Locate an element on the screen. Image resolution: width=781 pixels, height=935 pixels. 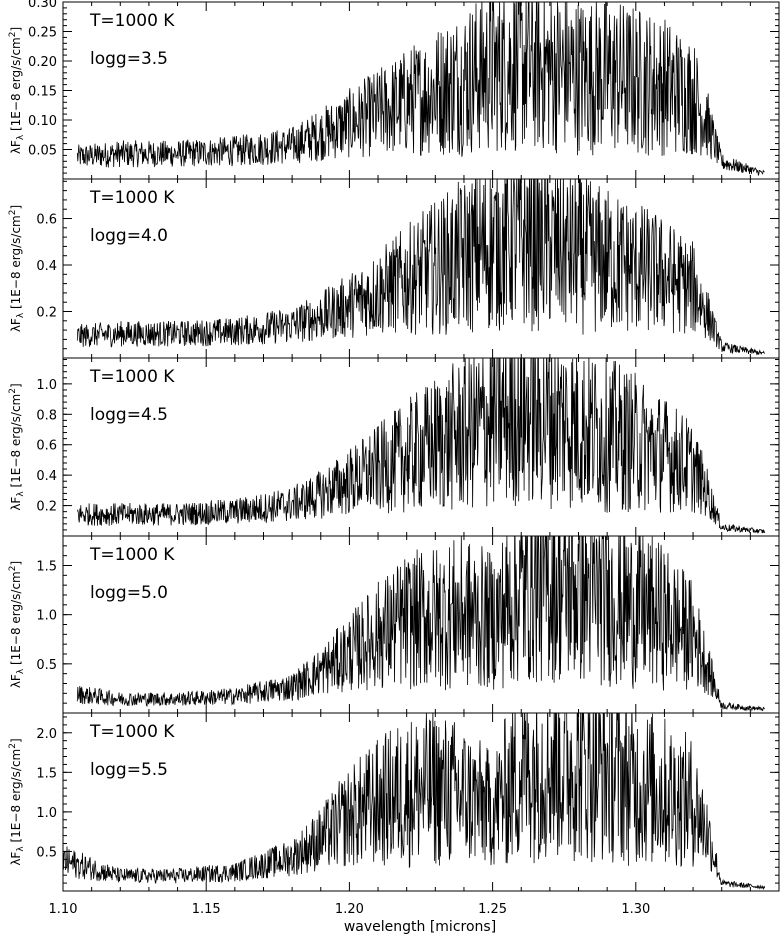
gravity-annotation: logg=4.5 is located at coordinates (129, 415).